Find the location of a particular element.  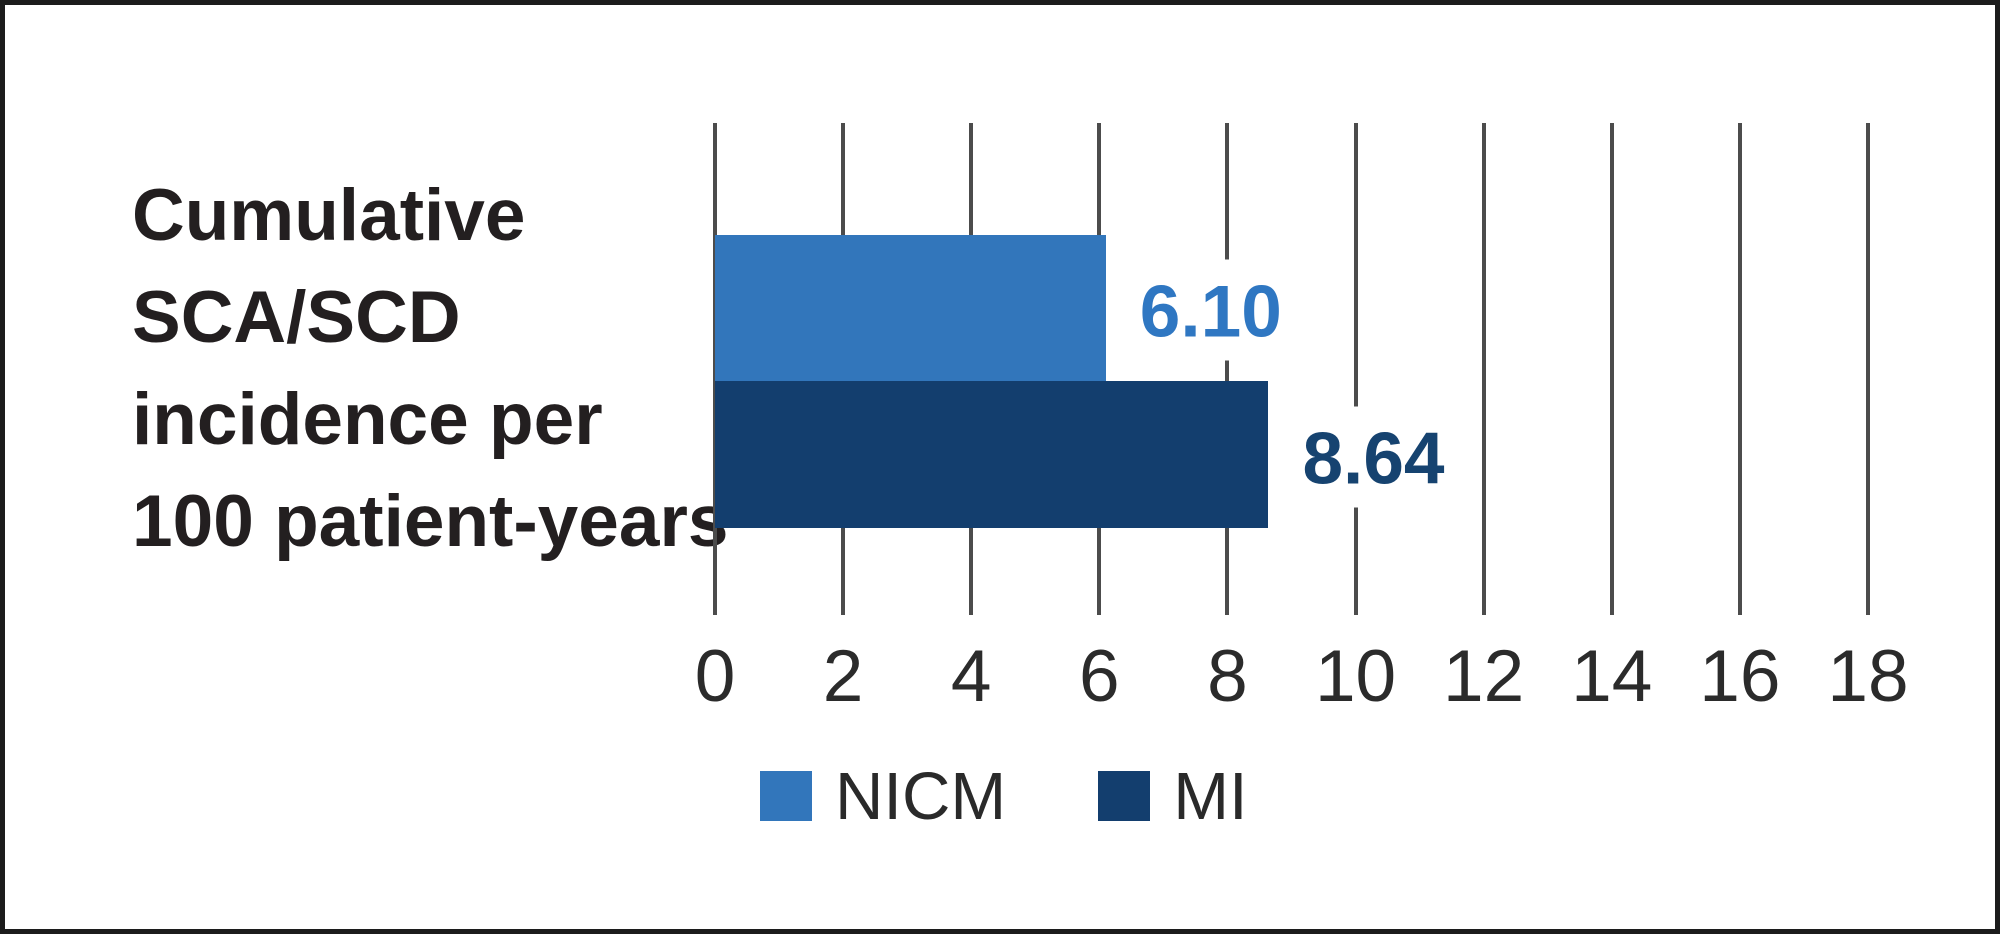

legend: NICM MI is located at coordinates (1004, 796).